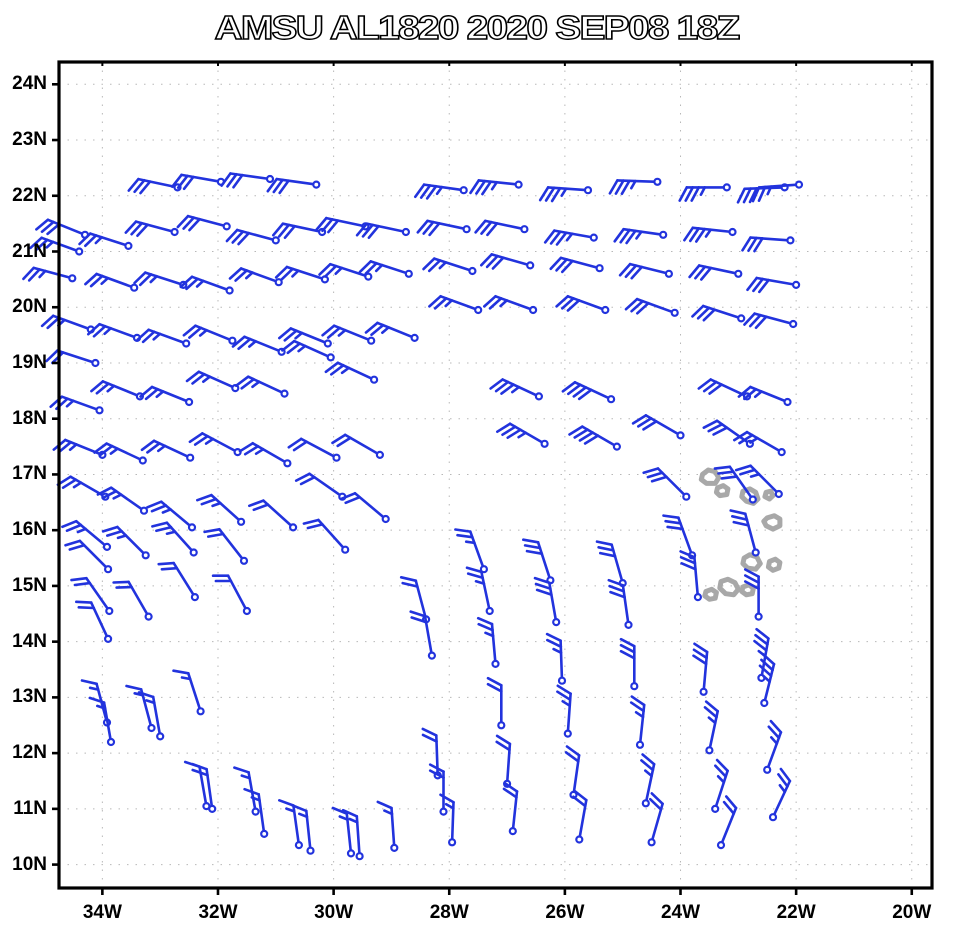 The width and height of the screenshot is (953, 946). I want to click on y-axis-tick-label: 19N, so click(29, 362).